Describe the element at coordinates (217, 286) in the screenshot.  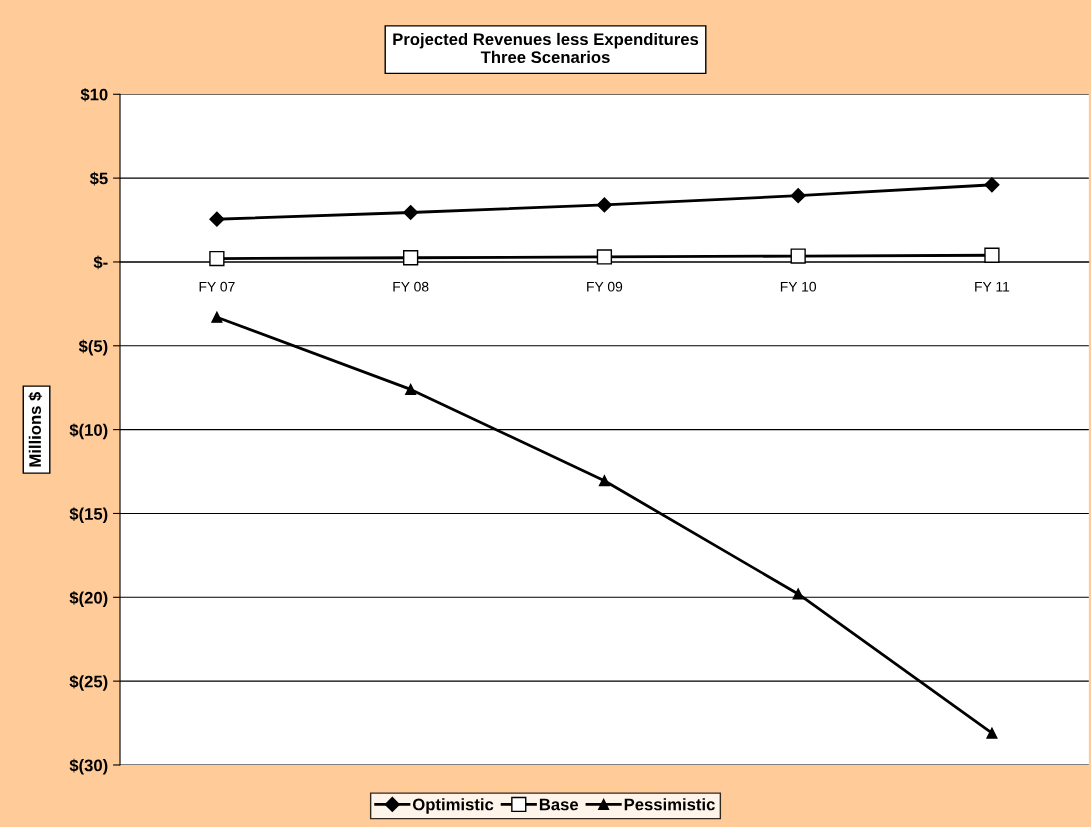
I see `x-tick-label: FY 07` at that location.